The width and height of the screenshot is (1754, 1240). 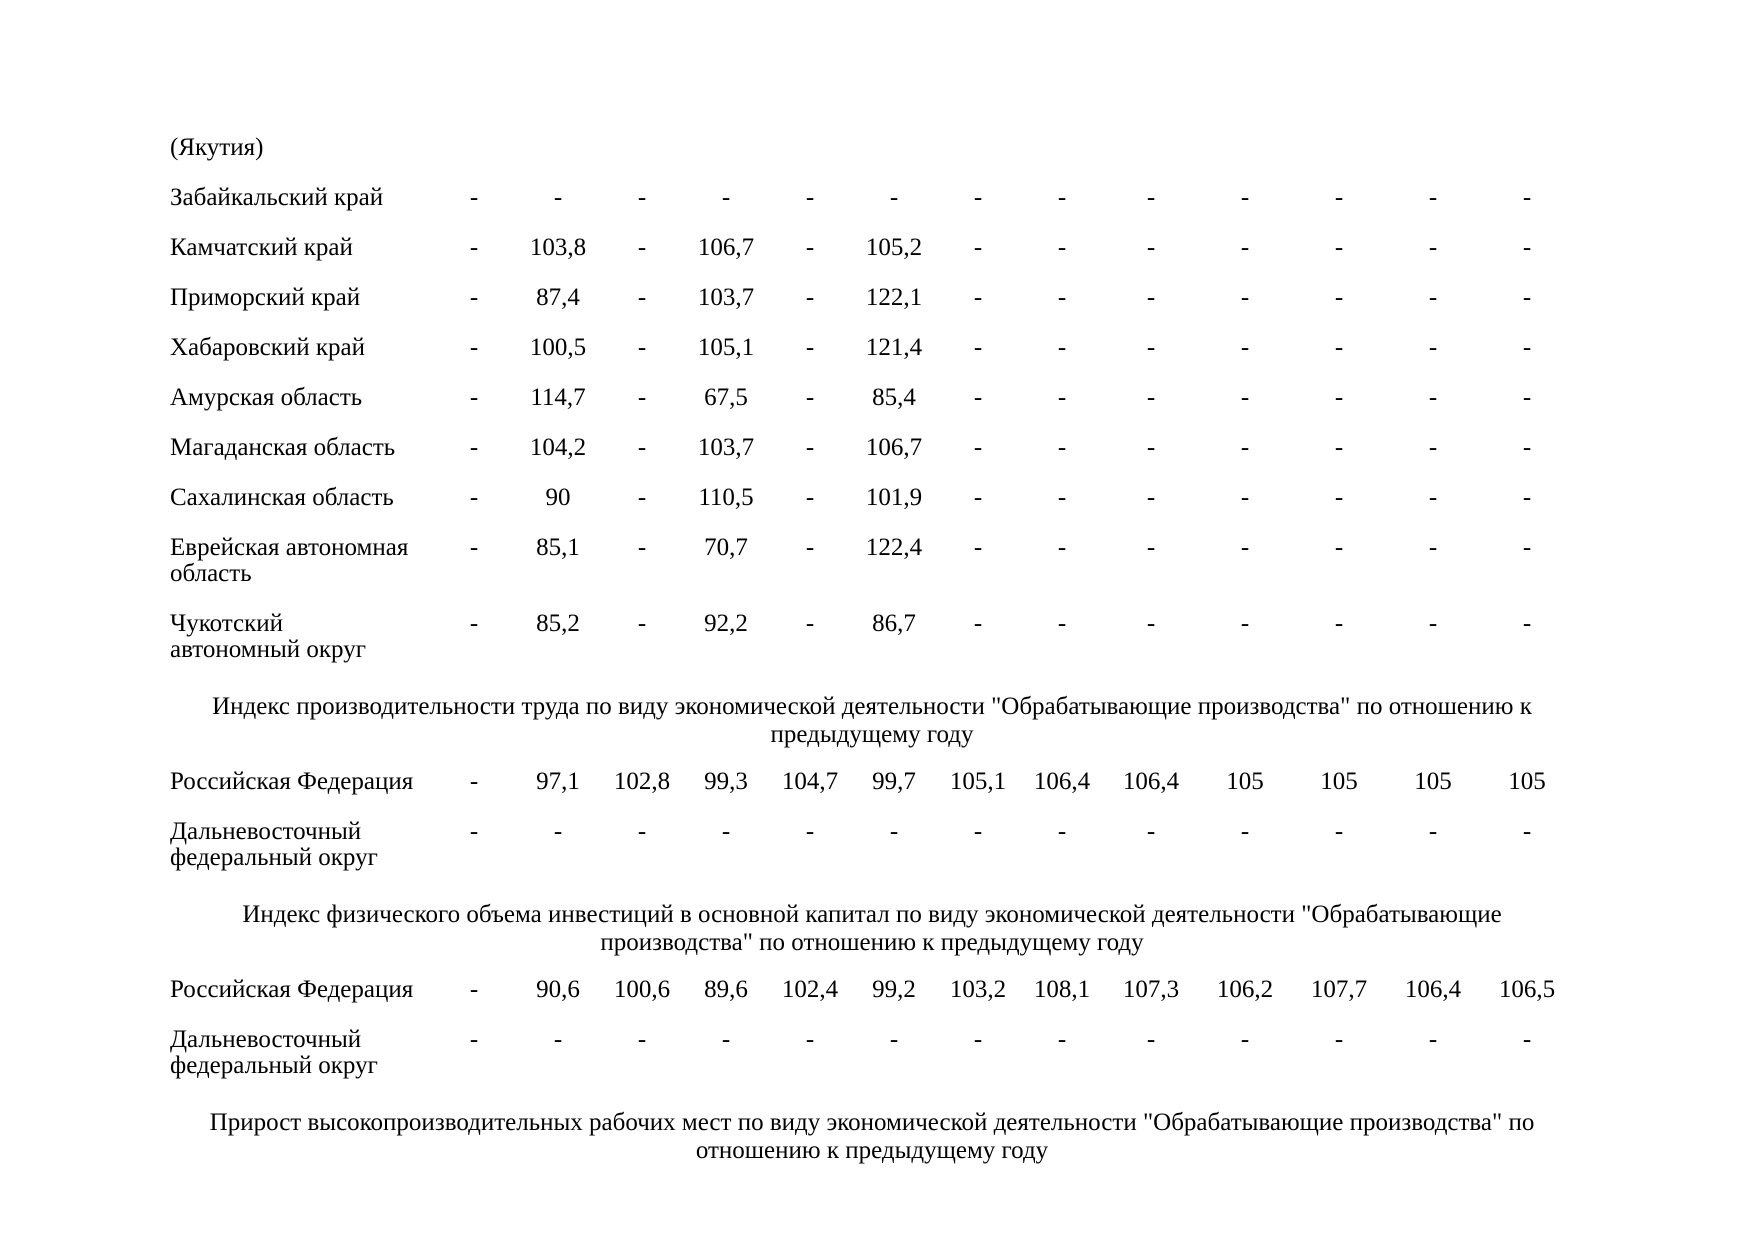 I want to click on table-row: Камчатский край - 103,8 - 106,7 - 105,2 - - - - - - -, so click(x=872, y=248).